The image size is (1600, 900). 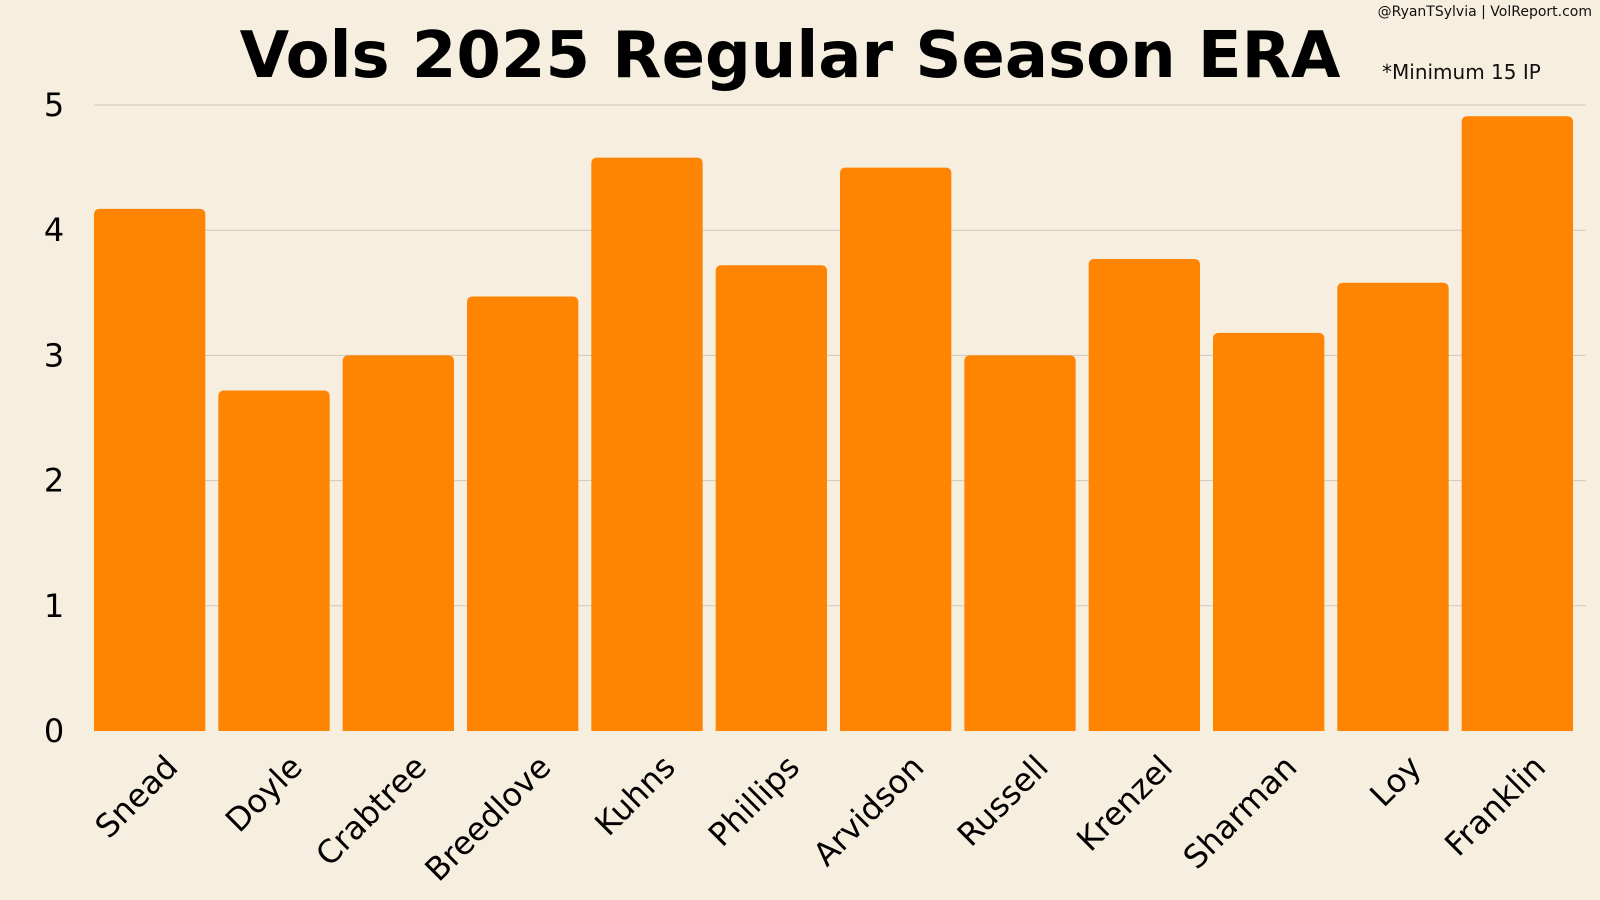 What do you see at coordinates (1495, 806) in the screenshot?
I see `x-tick-label-franklin: Franklin` at bounding box center [1495, 806].